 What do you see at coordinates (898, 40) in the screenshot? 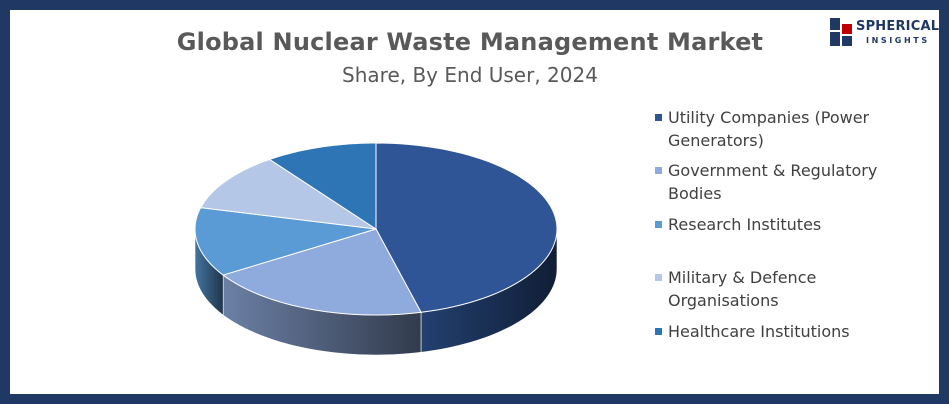
I see `logo-subtext: INSIGHTS` at bounding box center [898, 40].